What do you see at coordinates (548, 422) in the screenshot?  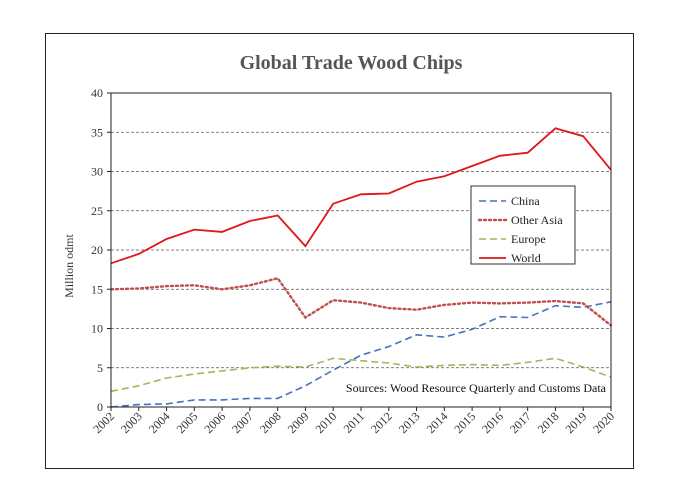 I see `x-tick-label: 2018` at bounding box center [548, 422].